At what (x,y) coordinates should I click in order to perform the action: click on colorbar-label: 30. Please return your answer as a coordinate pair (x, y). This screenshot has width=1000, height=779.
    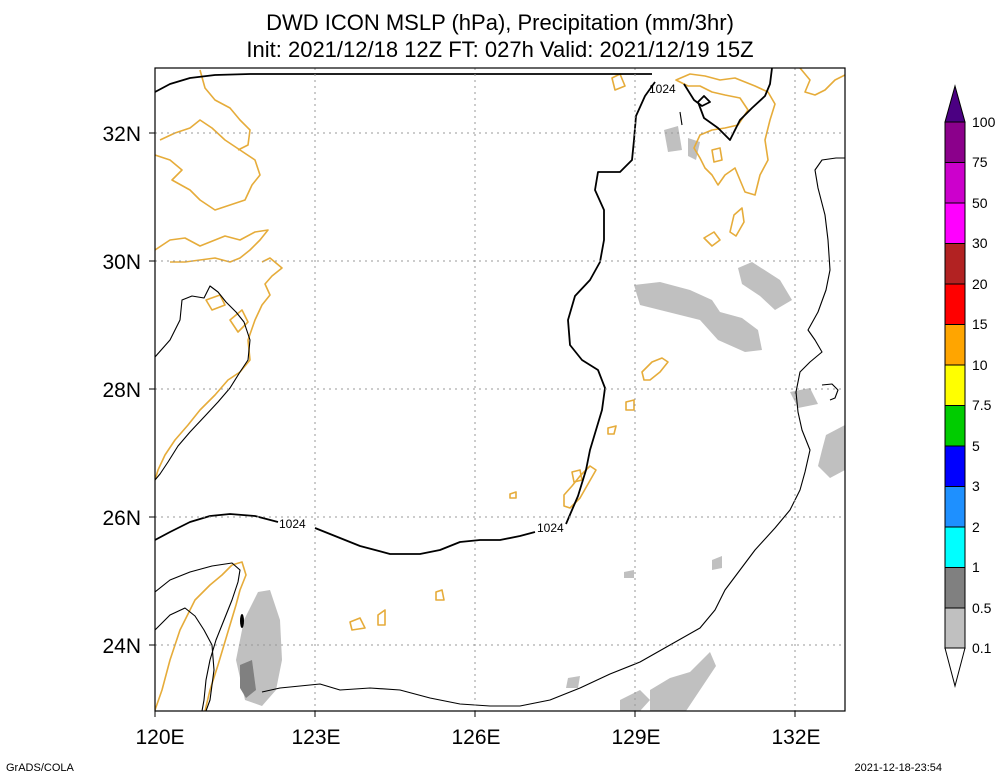
    Looking at the image, I should click on (980, 243).